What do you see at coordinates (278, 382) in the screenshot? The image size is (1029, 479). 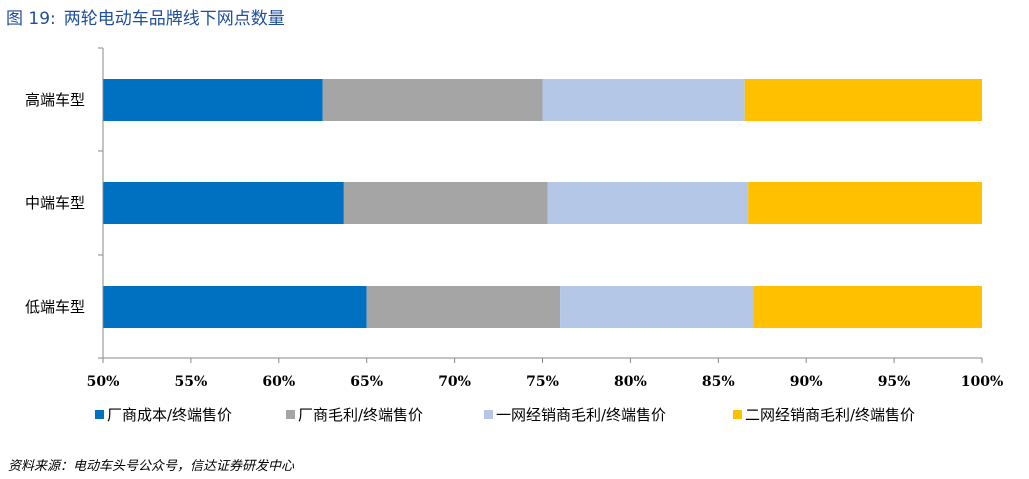 I see `x-tick-label-3: 60%` at bounding box center [278, 382].